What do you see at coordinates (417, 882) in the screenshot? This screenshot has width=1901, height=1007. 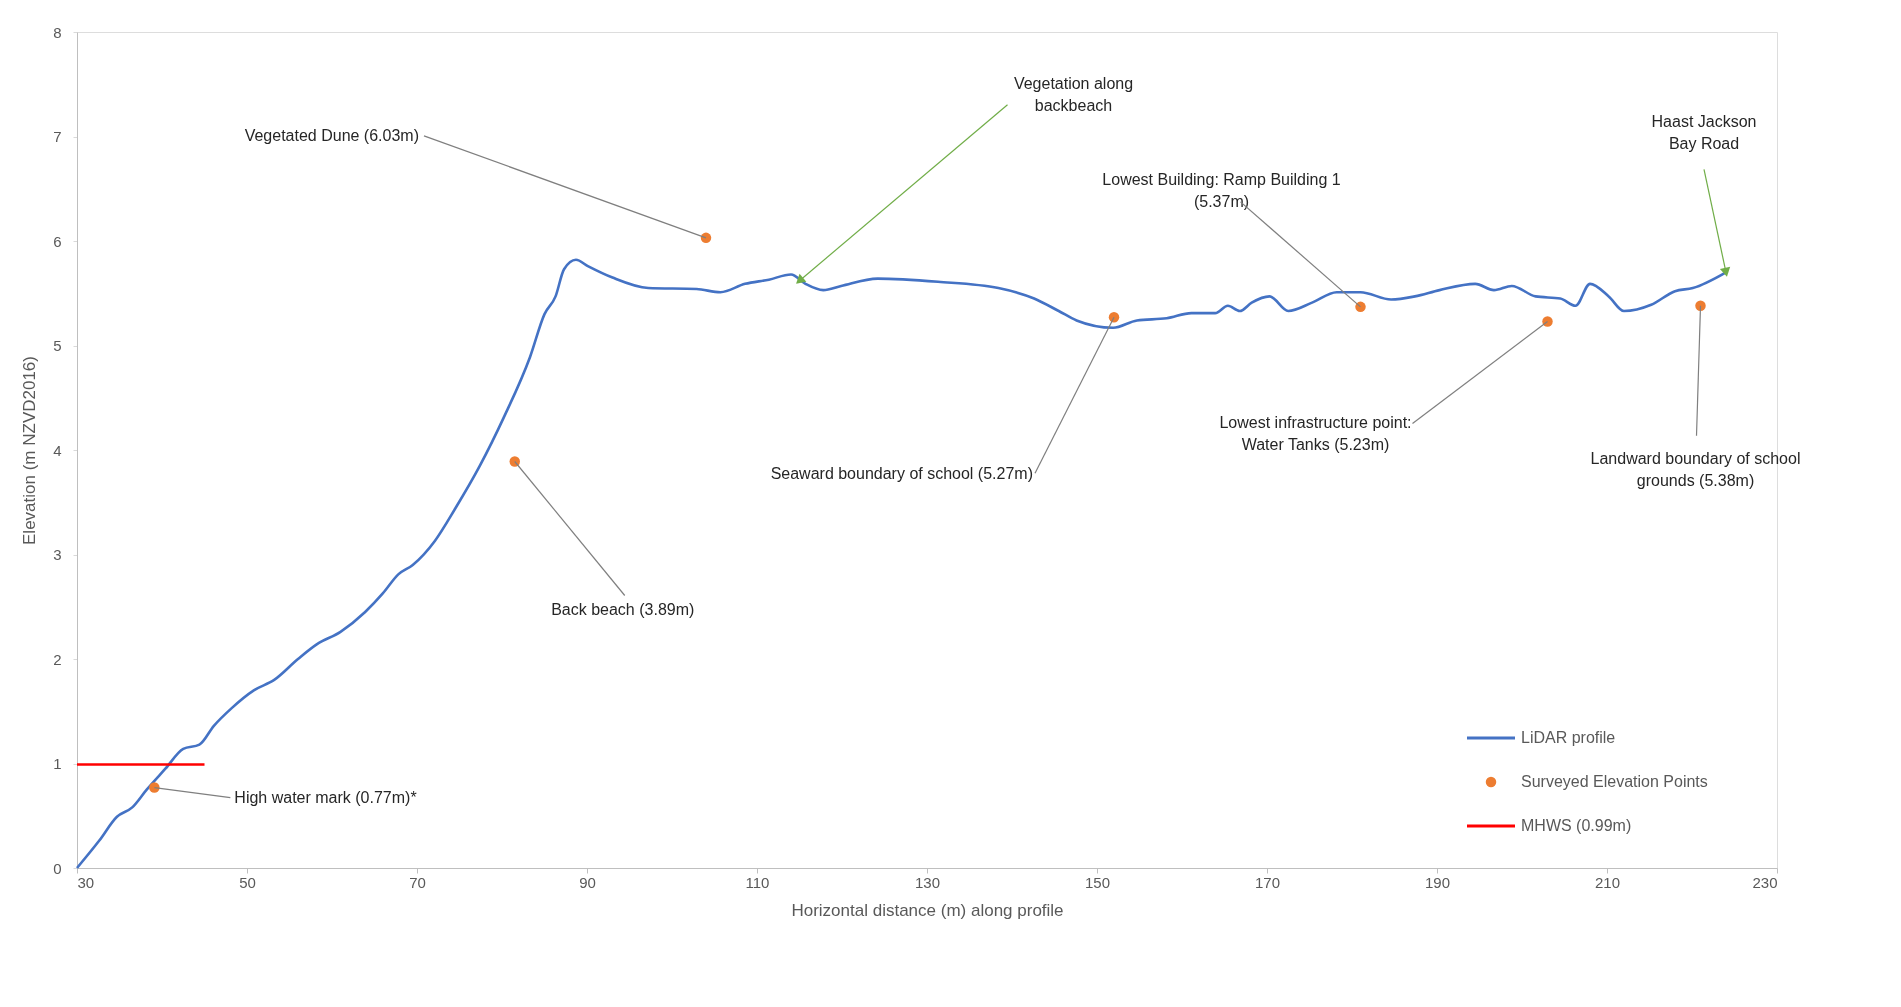 I see `x-tick-label: 70` at bounding box center [417, 882].